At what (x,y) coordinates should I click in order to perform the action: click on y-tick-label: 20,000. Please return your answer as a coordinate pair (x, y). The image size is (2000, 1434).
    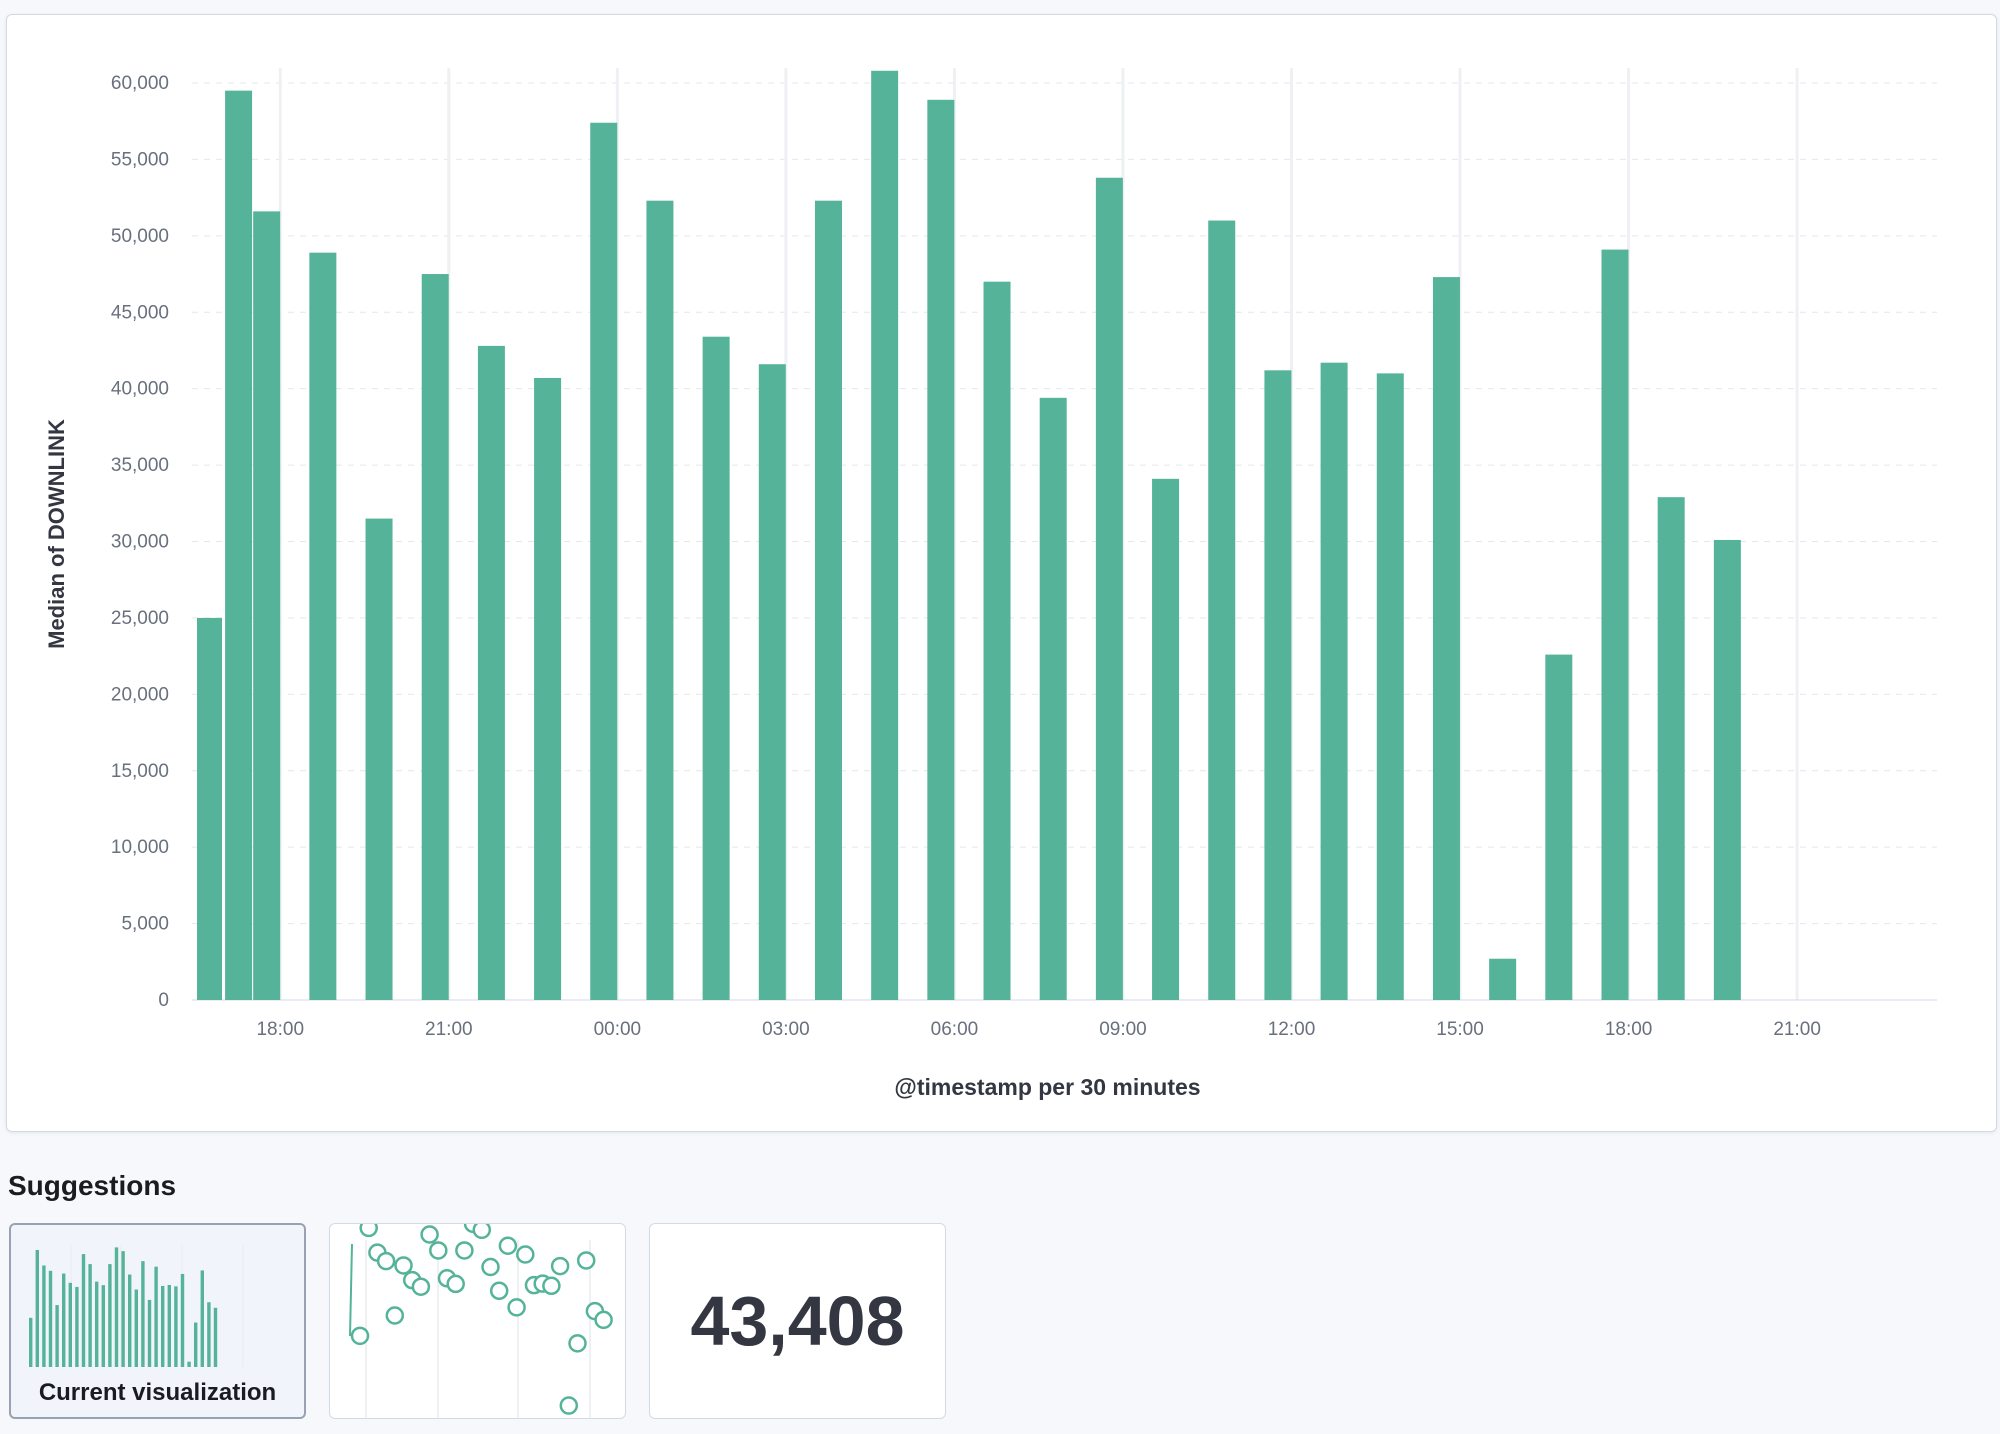
    Looking at the image, I should click on (140, 694).